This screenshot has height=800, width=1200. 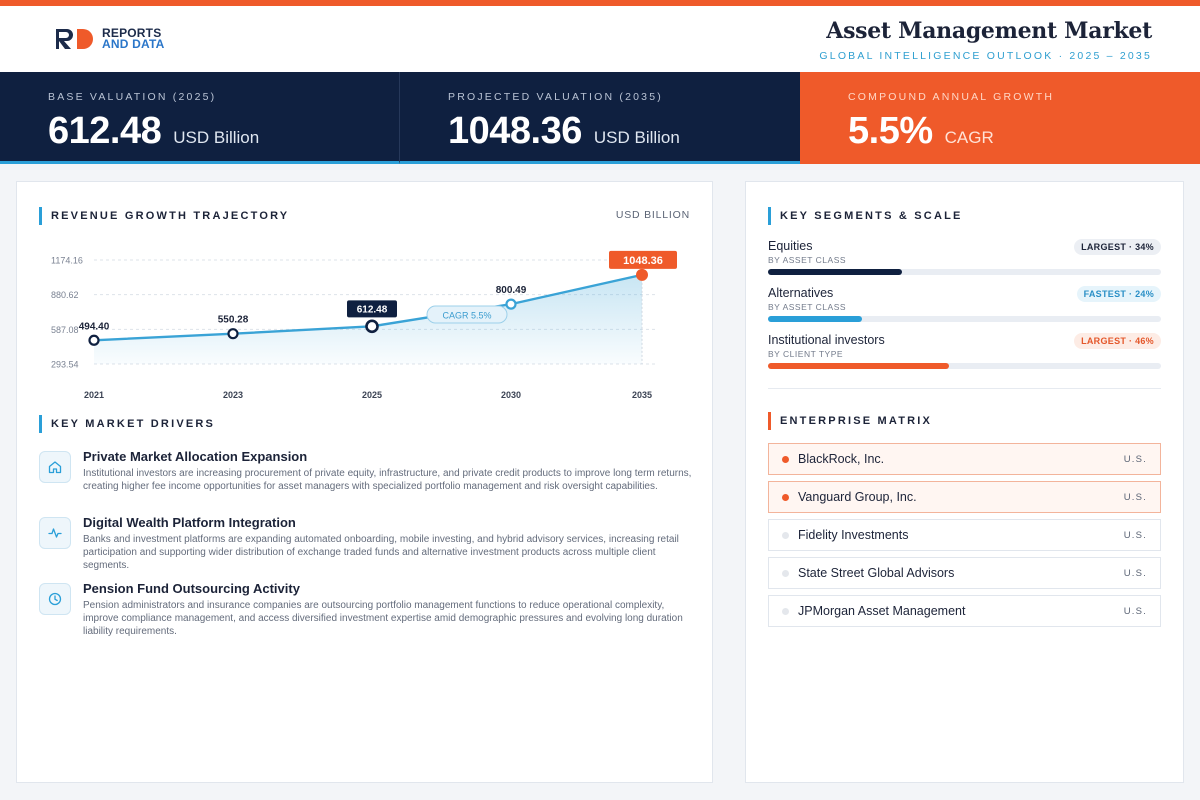 I want to click on segment-subtitle: BY CLIENT TYPE, so click(x=806, y=354).